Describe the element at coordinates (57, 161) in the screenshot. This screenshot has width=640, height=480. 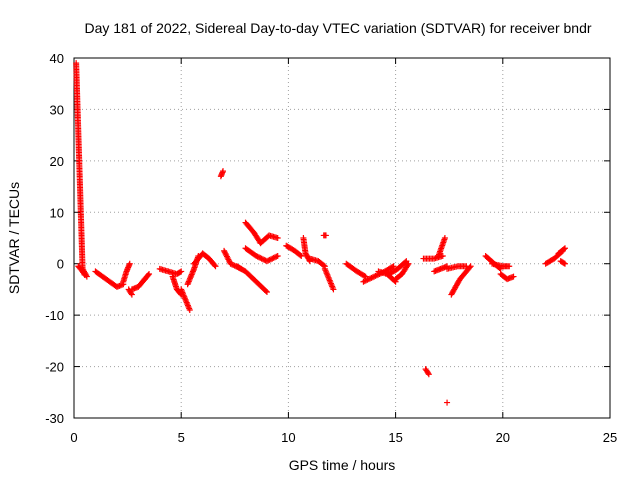
I see `y-tick-label: 20` at that location.